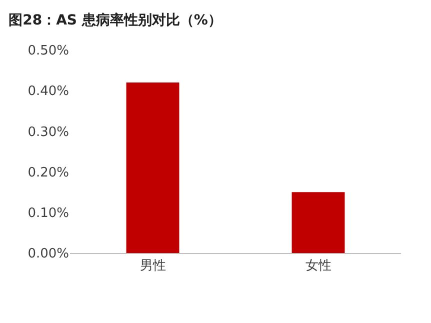 The height and width of the screenshot is (323, 431). What do you see at coordinates (48, 92) in the screenshot?
I see `y-tick-label: 0.40%` at bounding box center [48, 92].